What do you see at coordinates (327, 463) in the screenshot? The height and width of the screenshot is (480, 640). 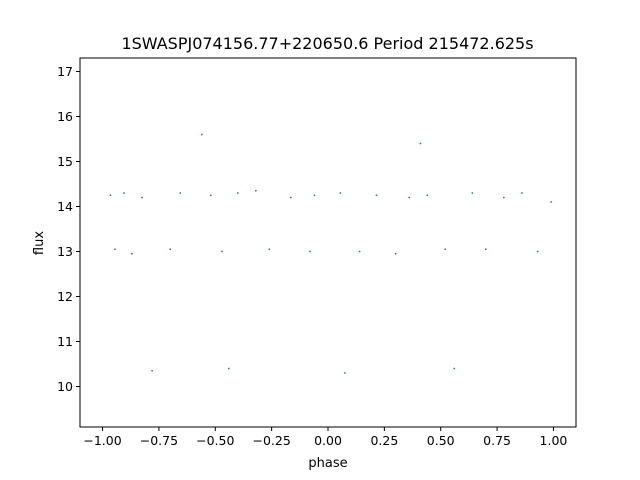 I see `x-axis-label: phase` at bounding box center [327, 463].